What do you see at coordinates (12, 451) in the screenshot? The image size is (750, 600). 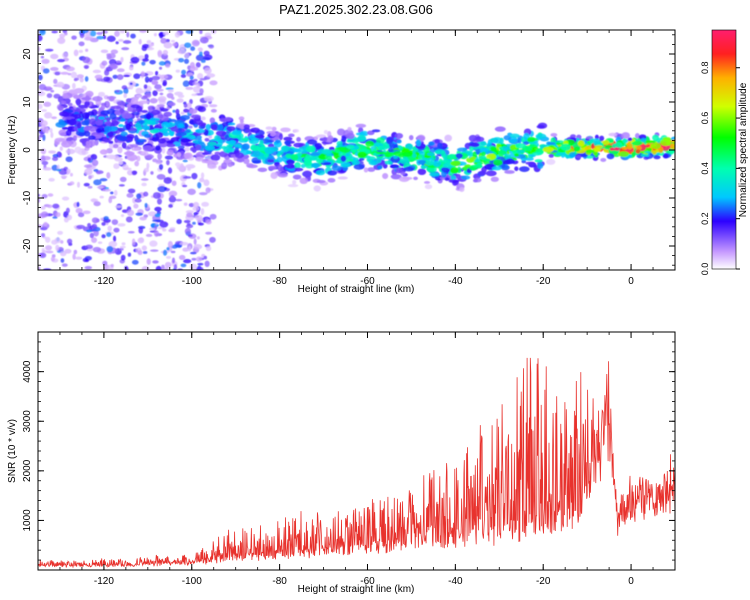 I see `snr-ylabel: SNR (10 * v/v)` at bounding box center [12, 451].